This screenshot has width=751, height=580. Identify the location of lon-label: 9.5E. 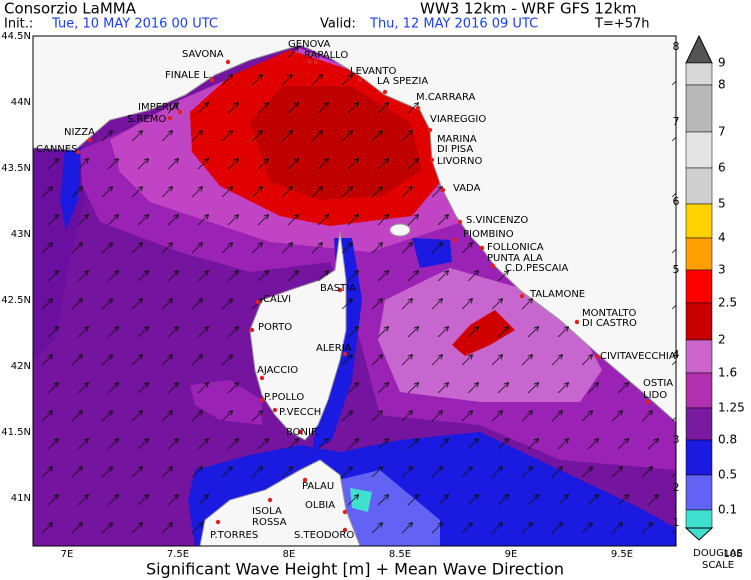
(622, 554).